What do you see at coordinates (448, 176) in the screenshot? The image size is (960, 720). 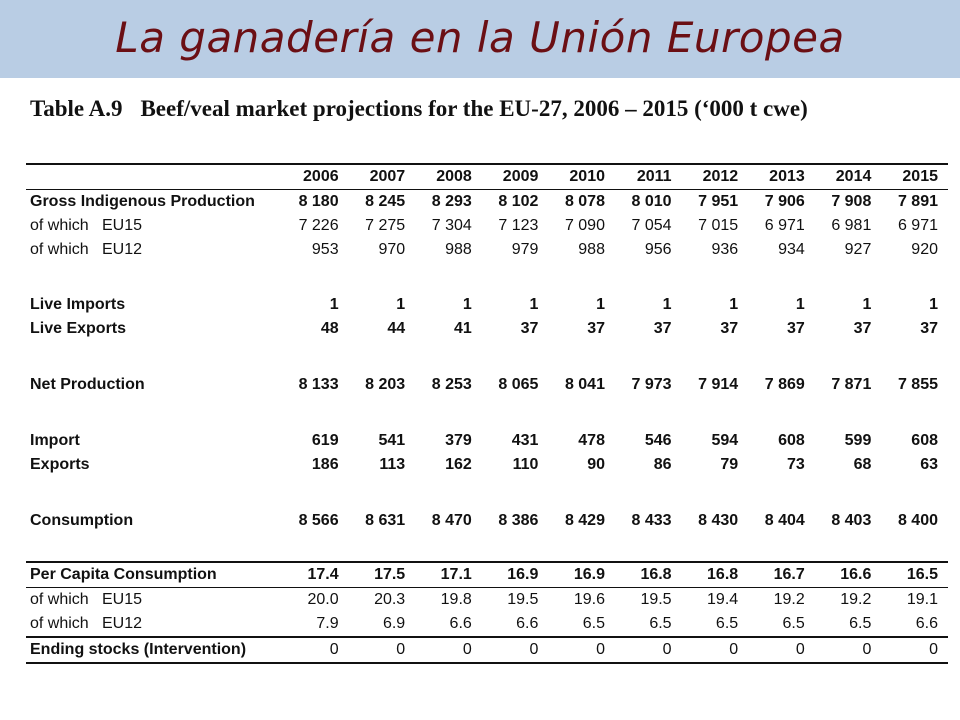 I see `year-header: 2008` at bounding box center [448, 176].